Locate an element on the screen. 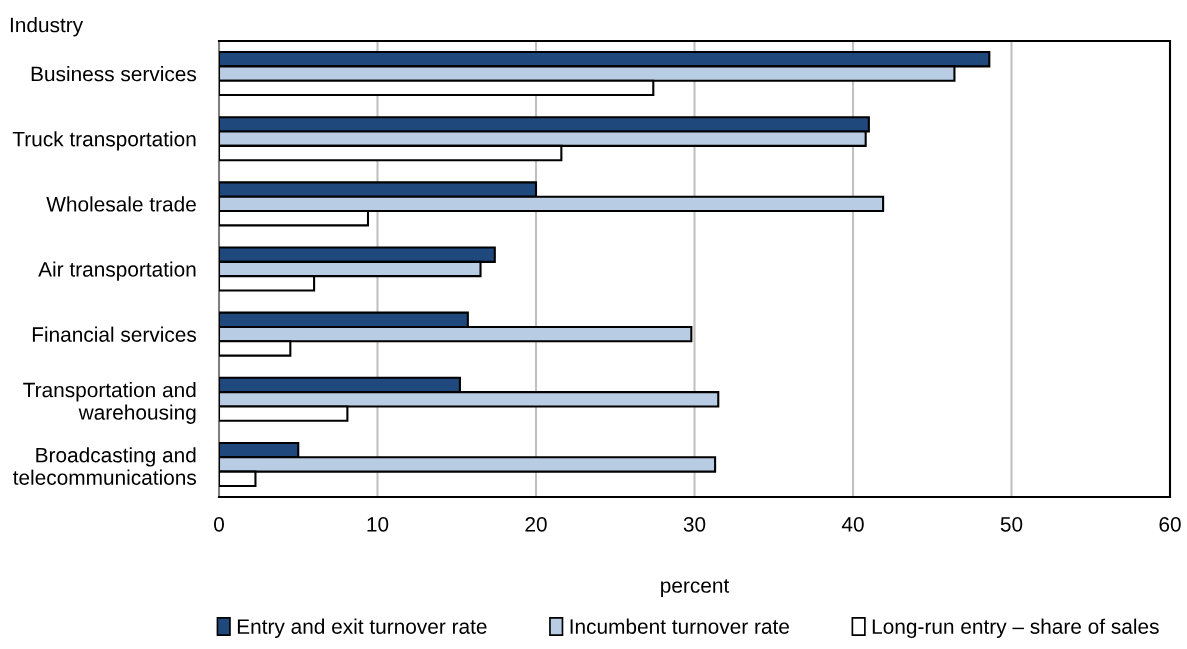 The height and width of the screenshot is (649, 1187). y-tick-label: Financial services is located at coordinates (114, 334).